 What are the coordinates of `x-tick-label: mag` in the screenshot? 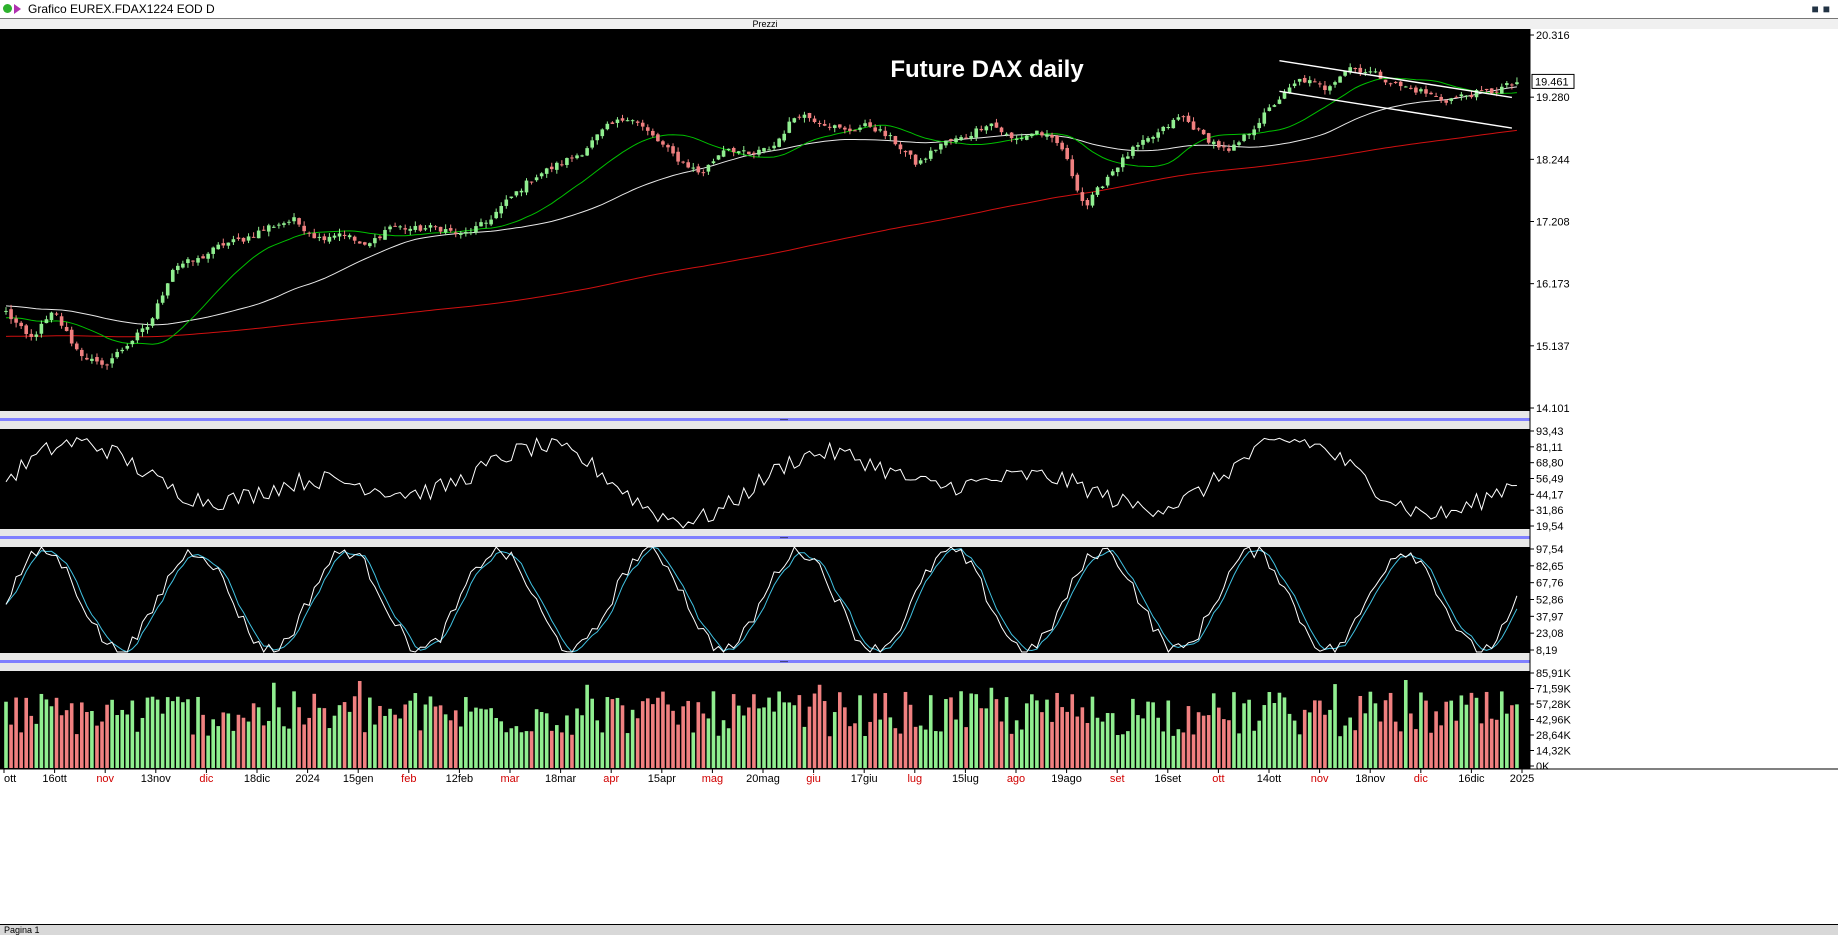 It's located at (712, 779).